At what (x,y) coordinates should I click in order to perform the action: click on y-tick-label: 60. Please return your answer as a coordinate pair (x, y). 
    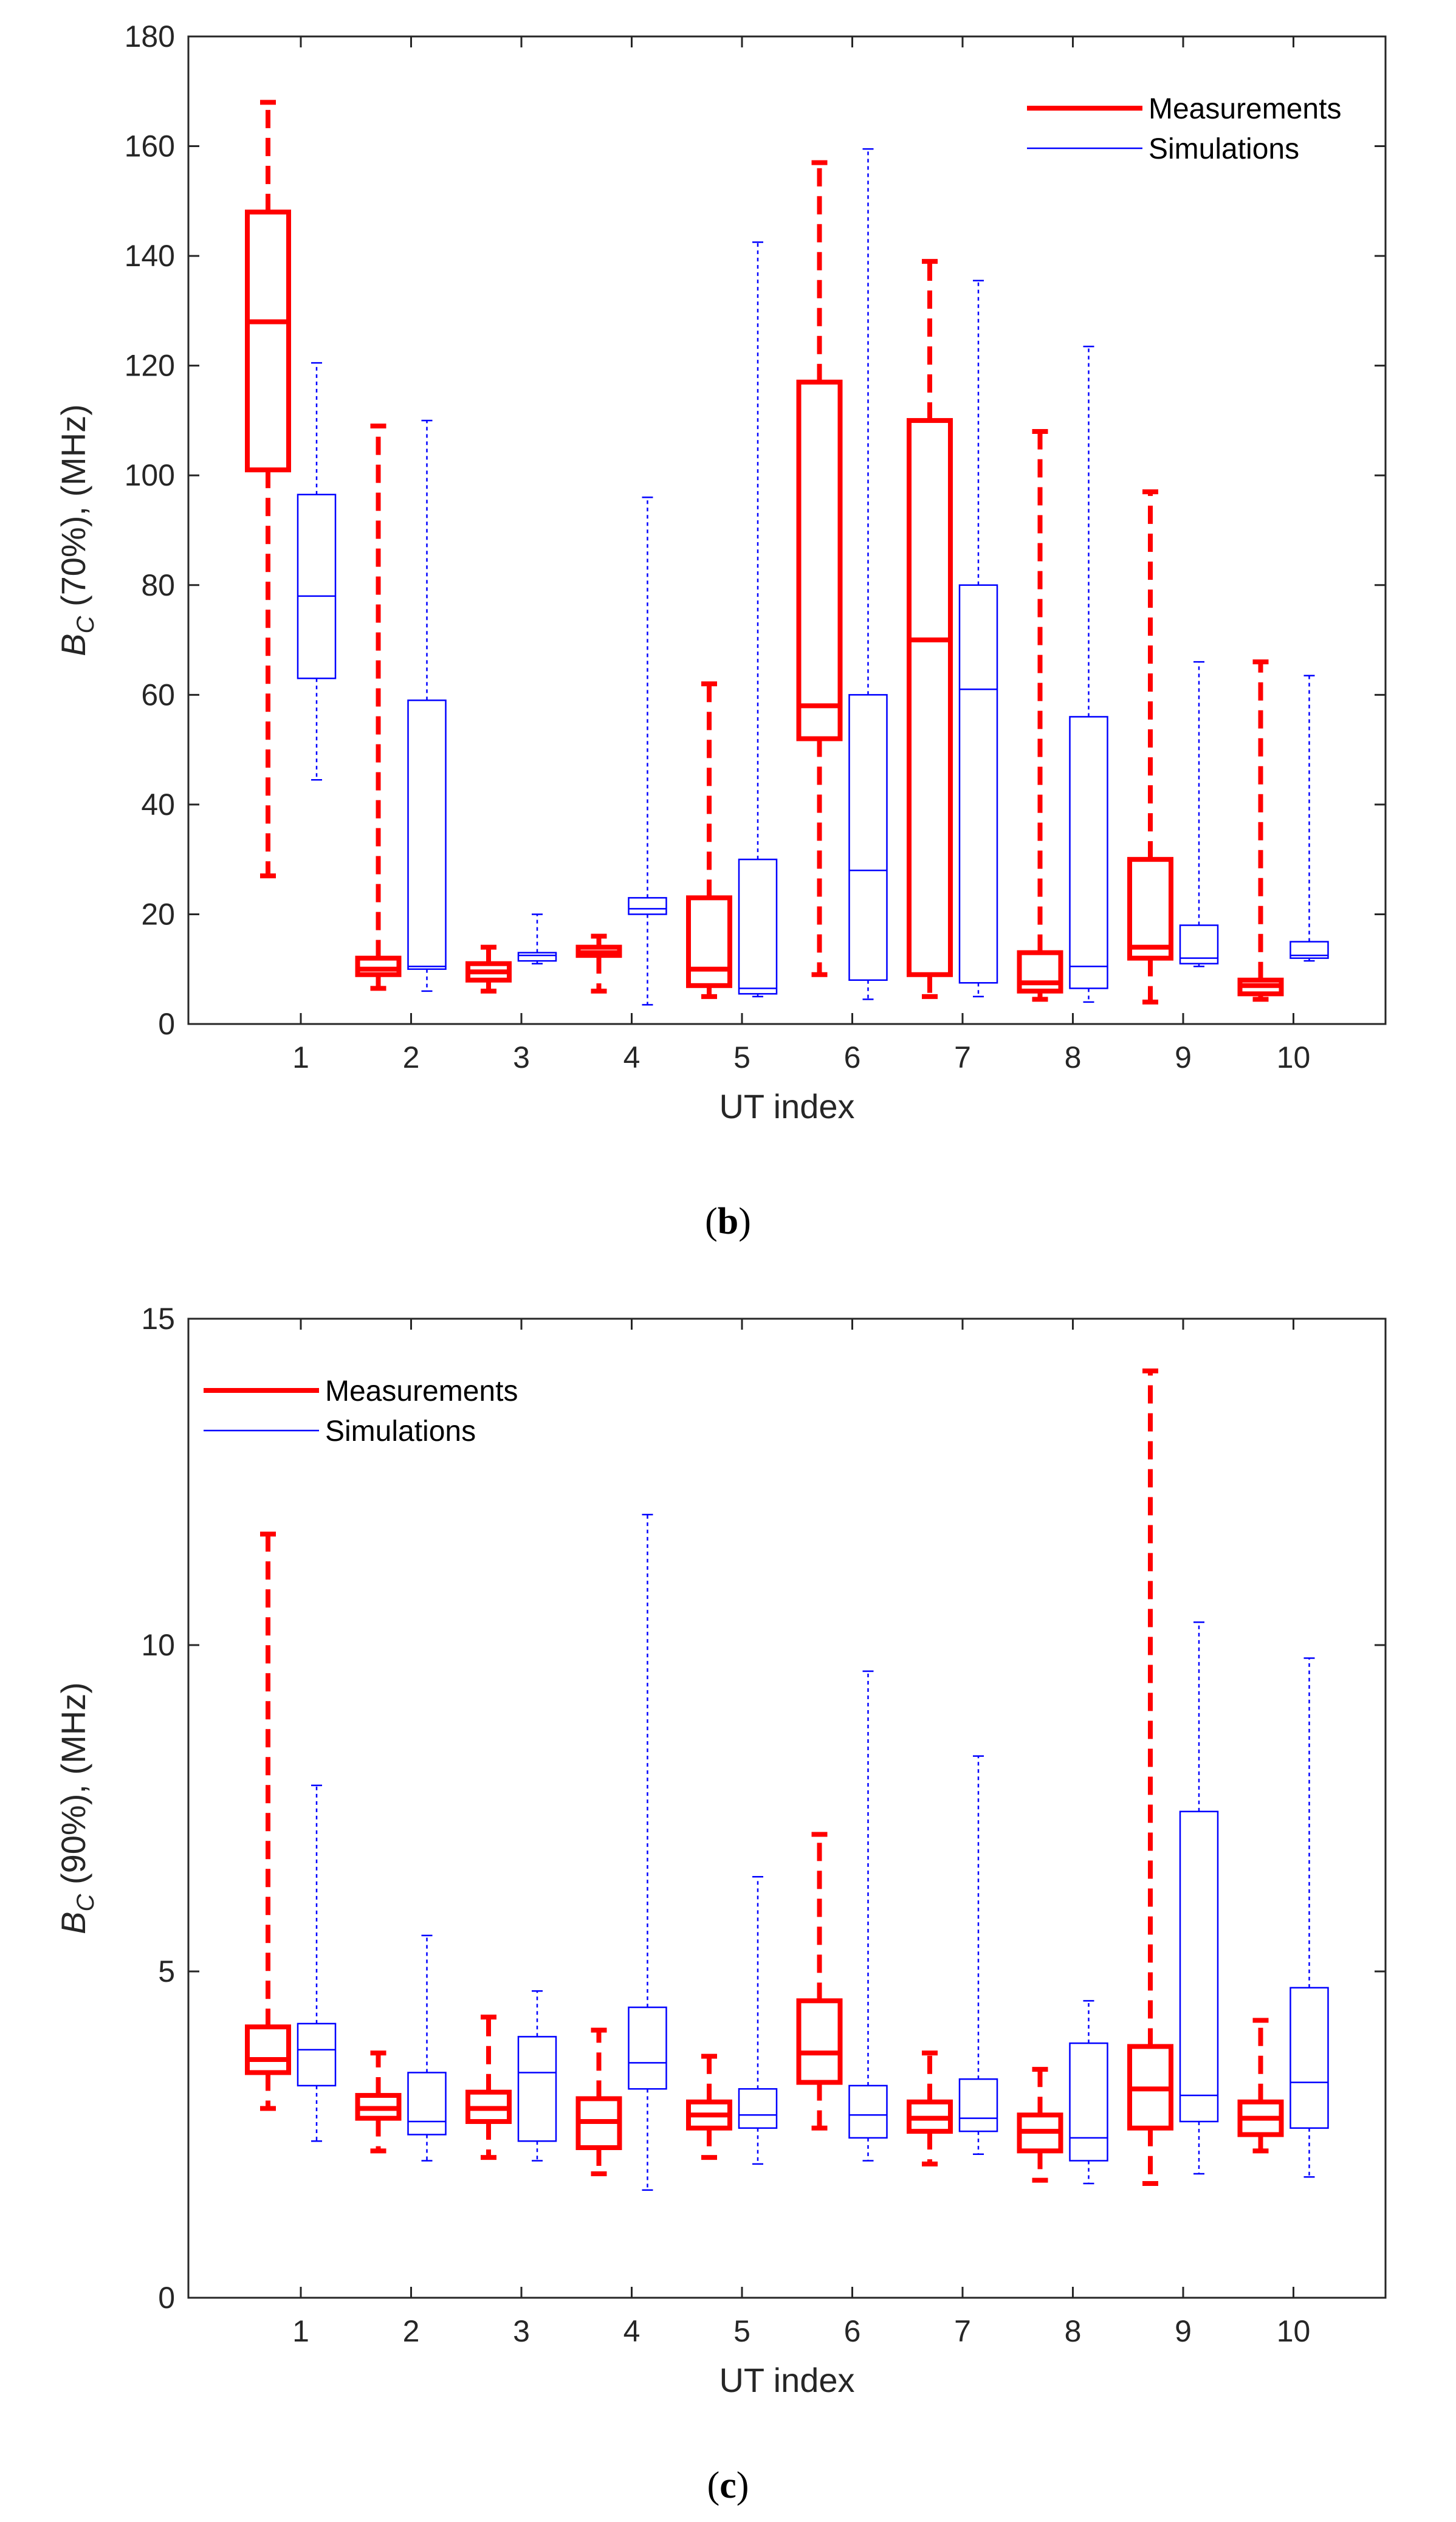
    Looking at the image, I should click on (158, 695).